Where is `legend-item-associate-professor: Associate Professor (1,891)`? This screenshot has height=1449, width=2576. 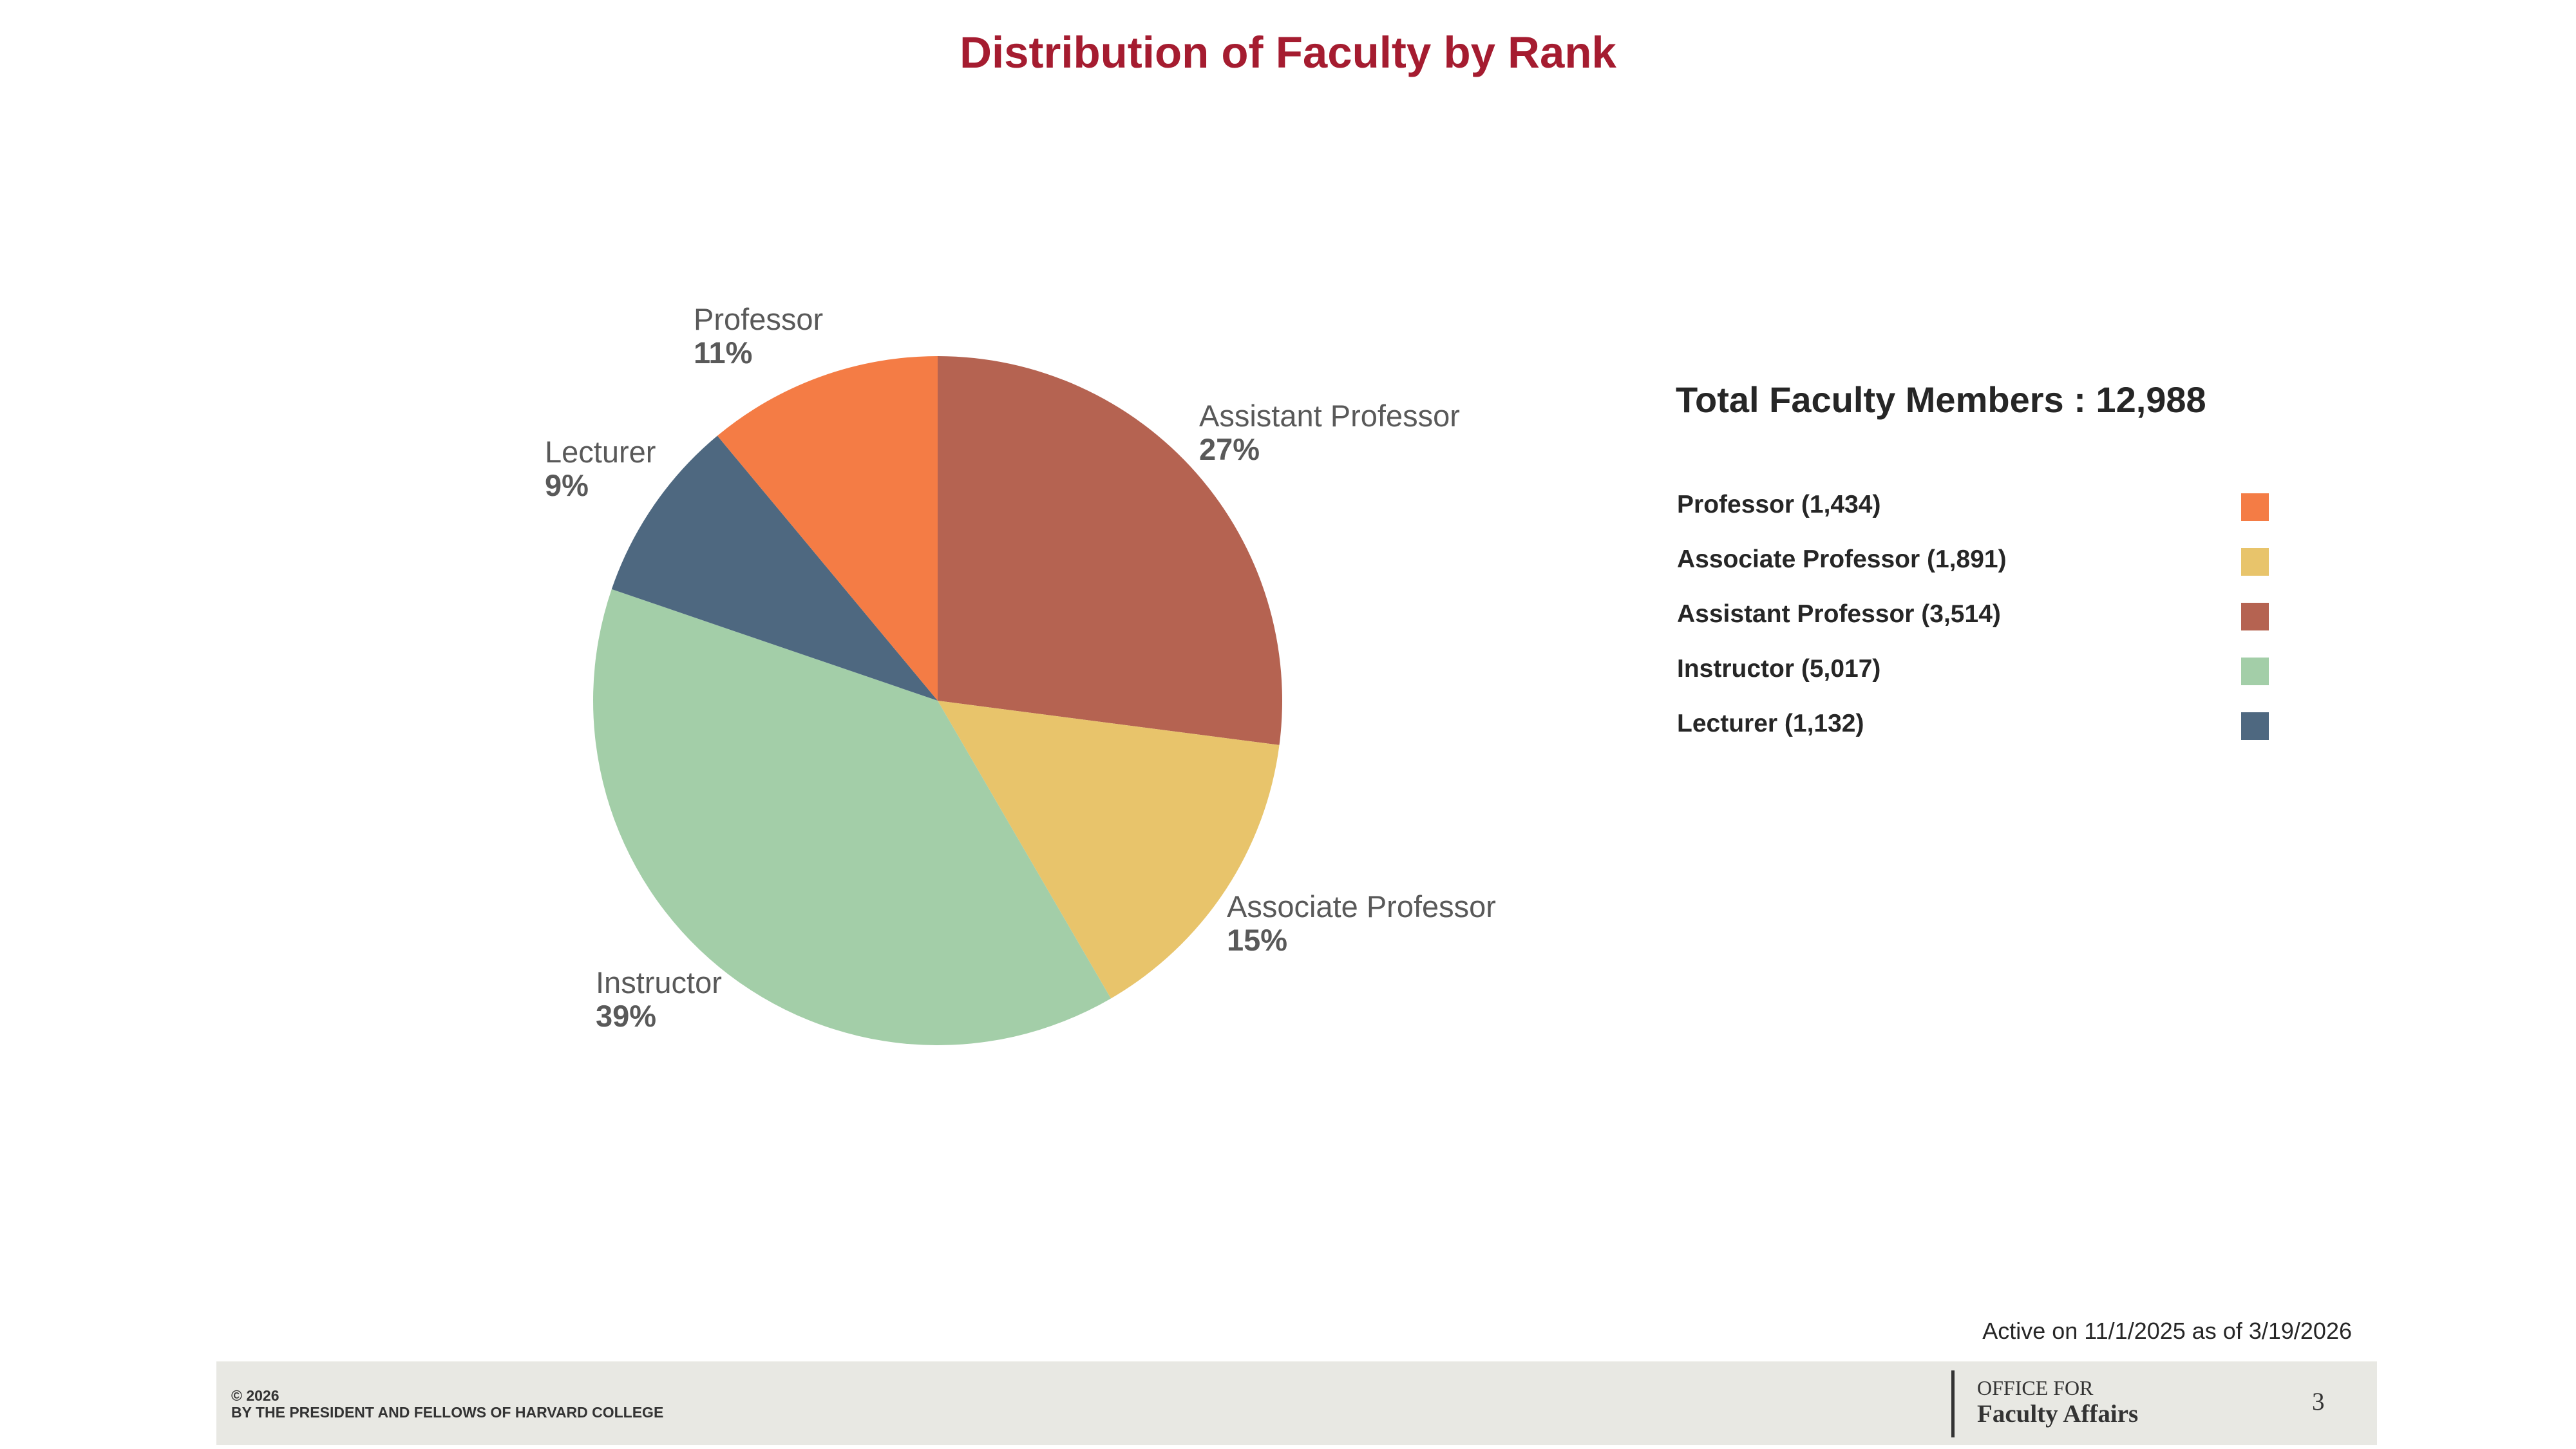 legend-item-associate-professor: Associate Professor (1,891) is located at coordinates (1979, 570).